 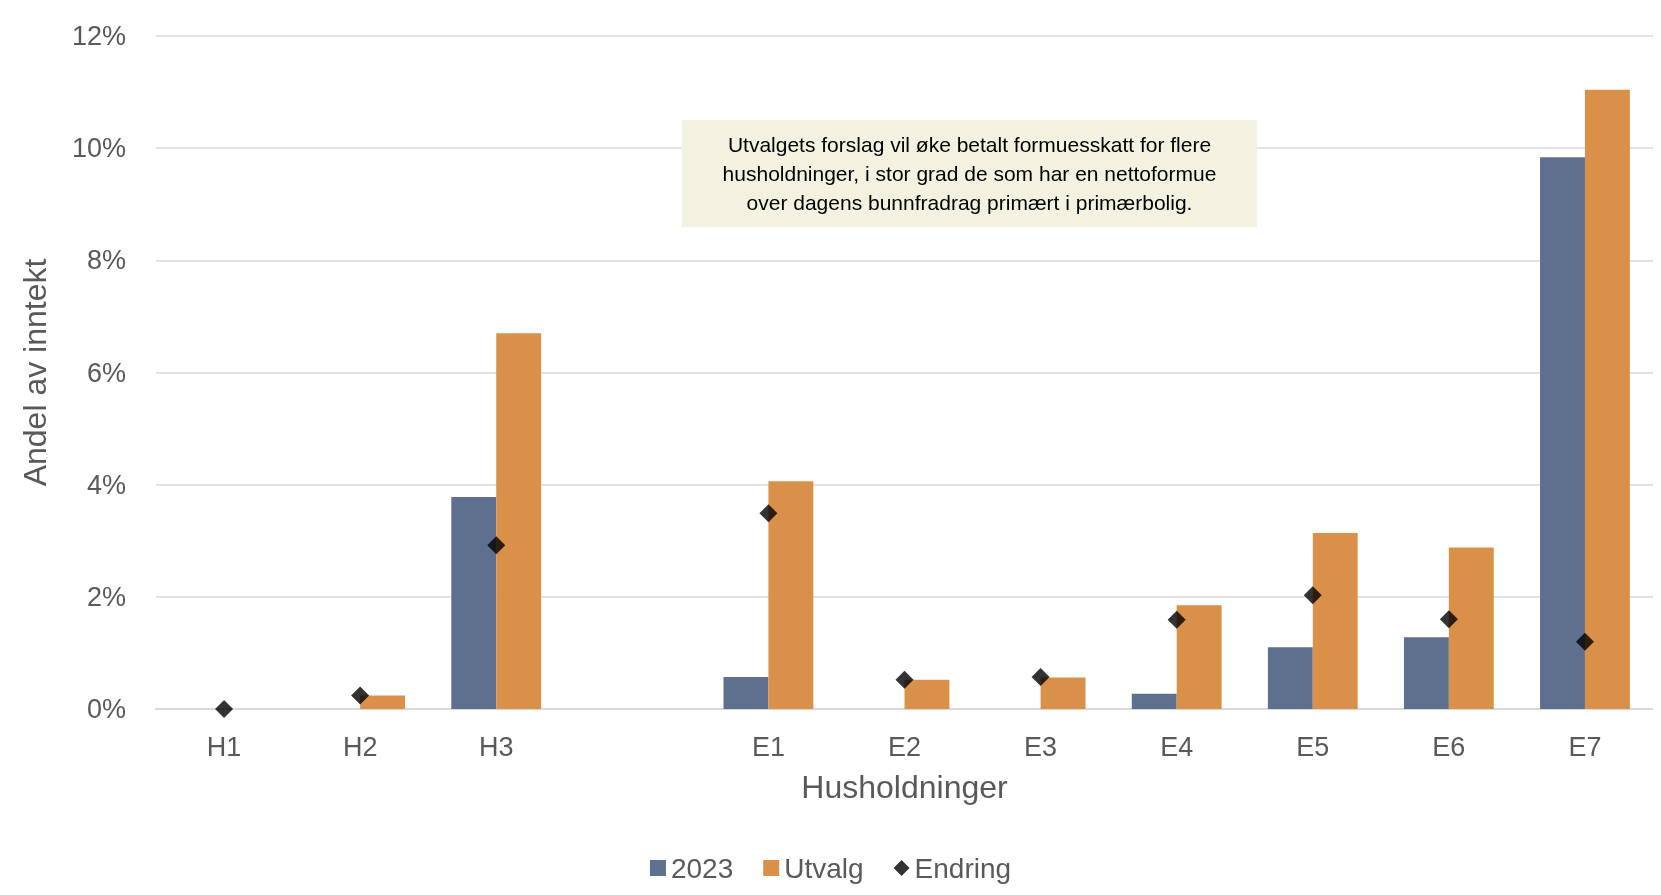 What do you see at coordinates (905, 787) in the screenshot?
I see `x-axis-title: Husholdninger` at bounding box center [905, 787].